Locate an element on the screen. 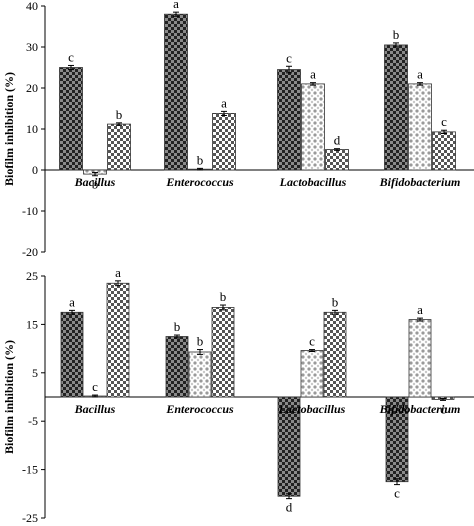 This screenshot has width=474, height=526. y-tick-label: 25 is located at coordinates (32, 276).